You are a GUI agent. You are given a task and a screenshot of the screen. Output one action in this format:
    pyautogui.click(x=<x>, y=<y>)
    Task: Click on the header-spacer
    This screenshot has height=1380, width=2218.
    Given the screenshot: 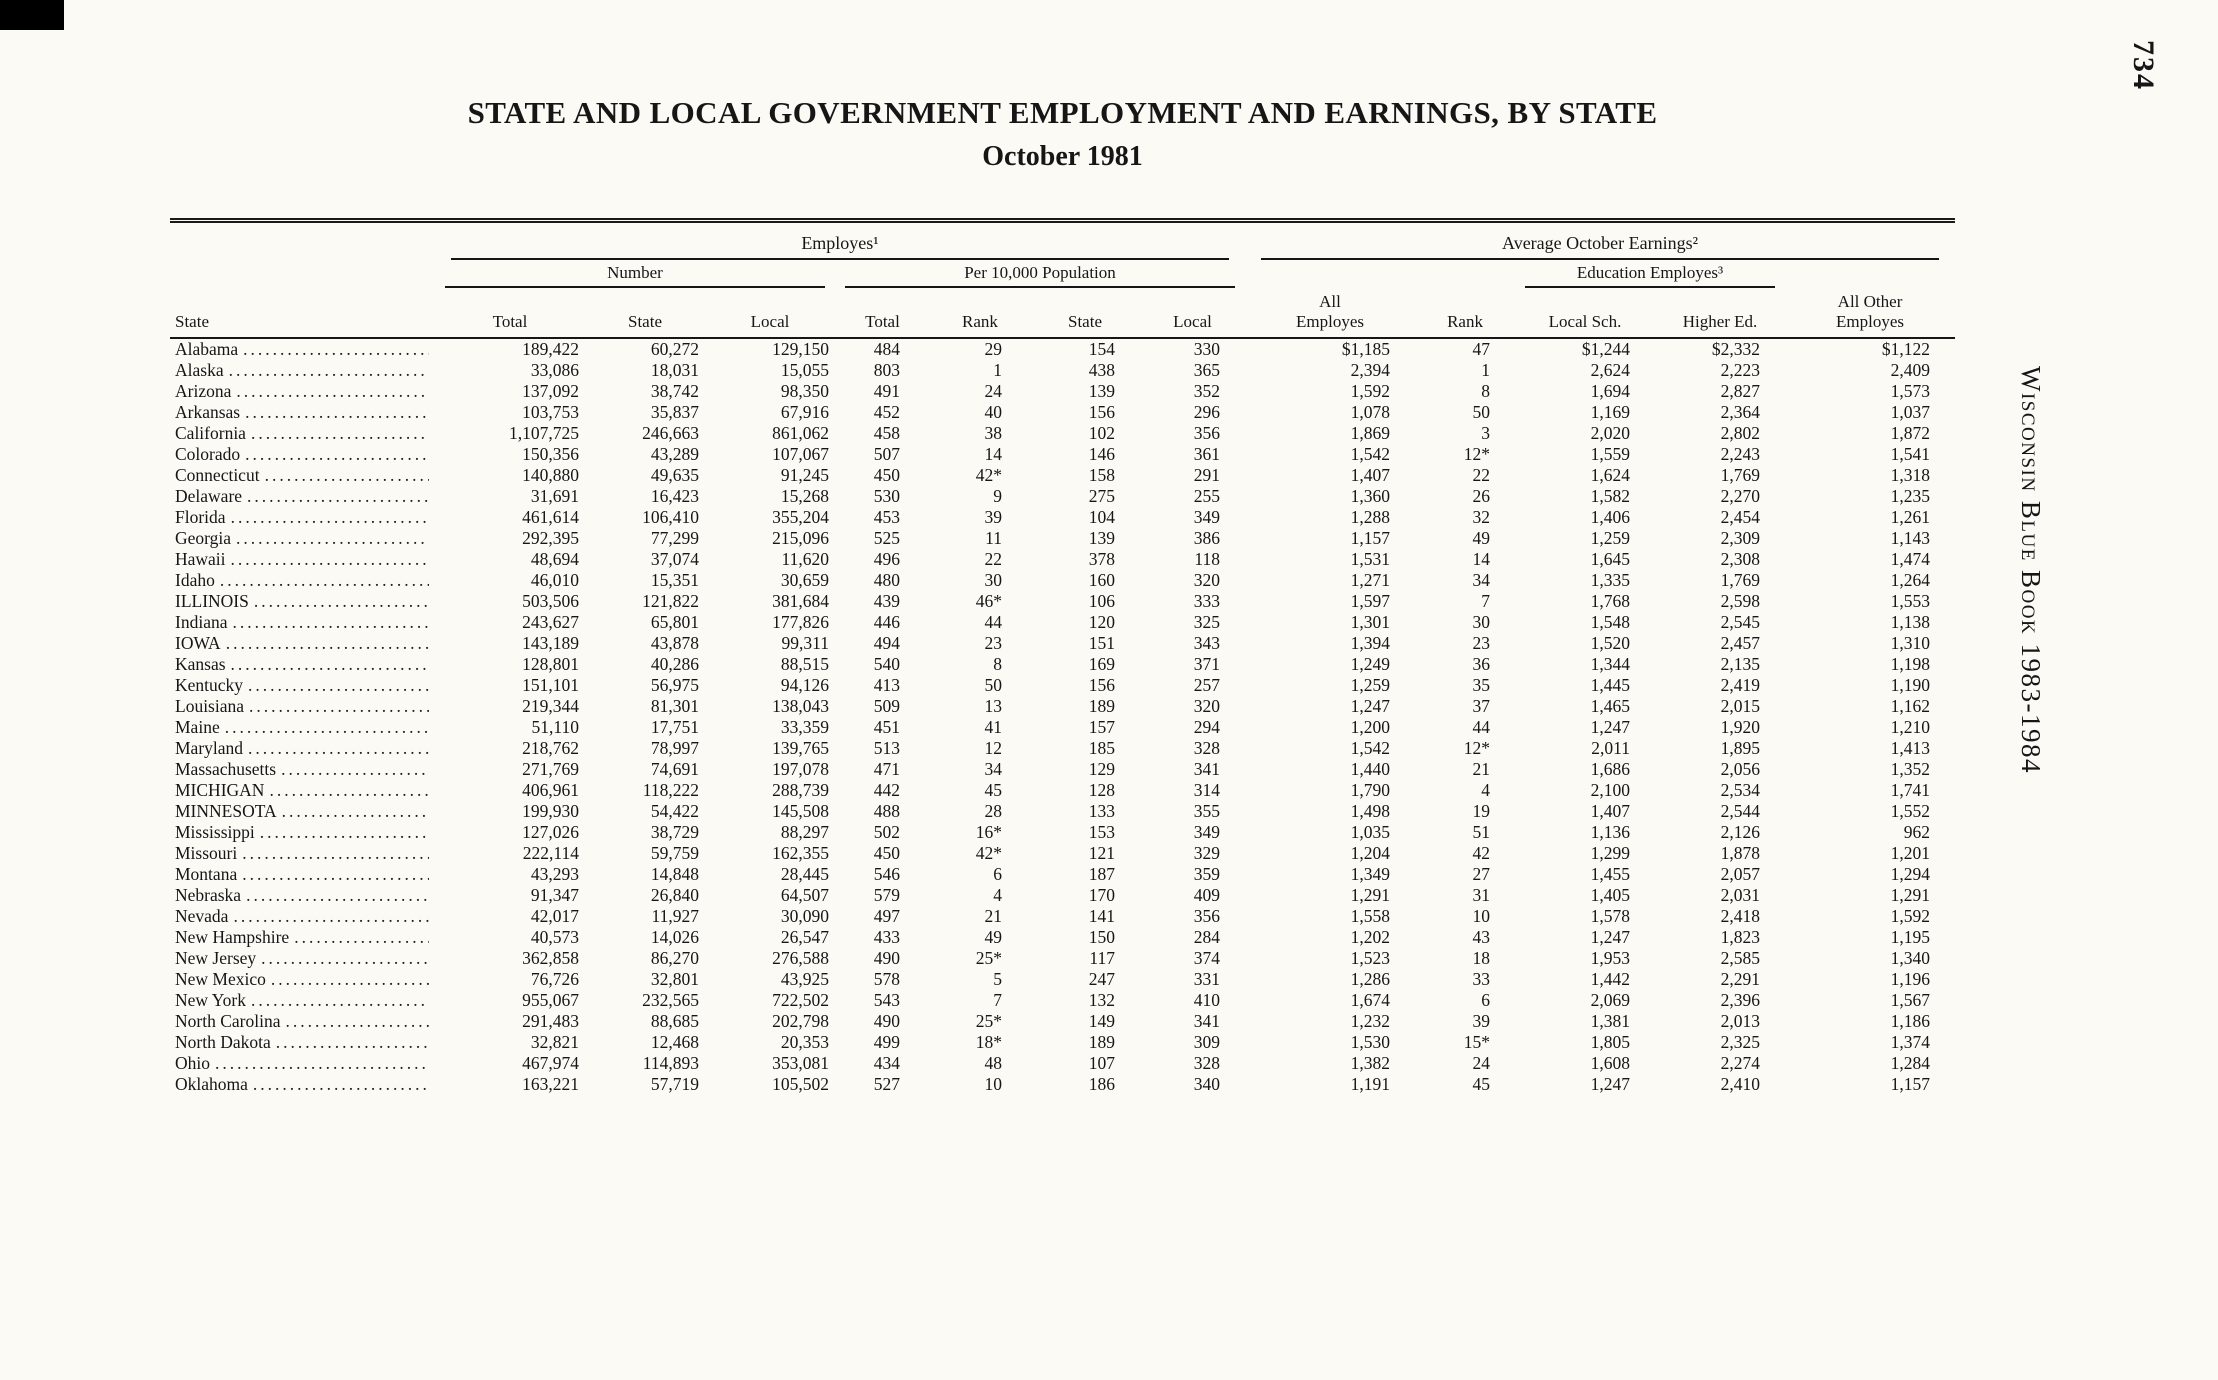 What is the action you would take?
    pyautogui.click(x=302, y=274)
    